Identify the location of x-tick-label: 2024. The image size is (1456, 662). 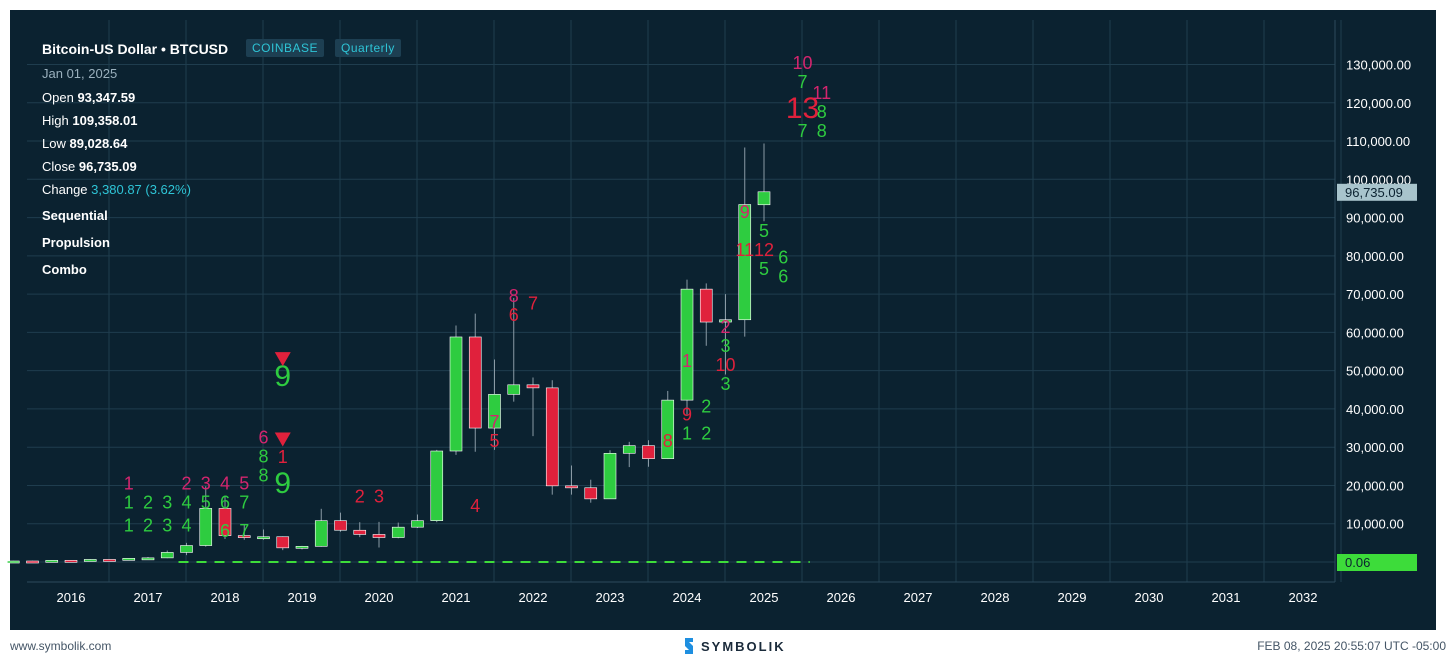
(687, 597).